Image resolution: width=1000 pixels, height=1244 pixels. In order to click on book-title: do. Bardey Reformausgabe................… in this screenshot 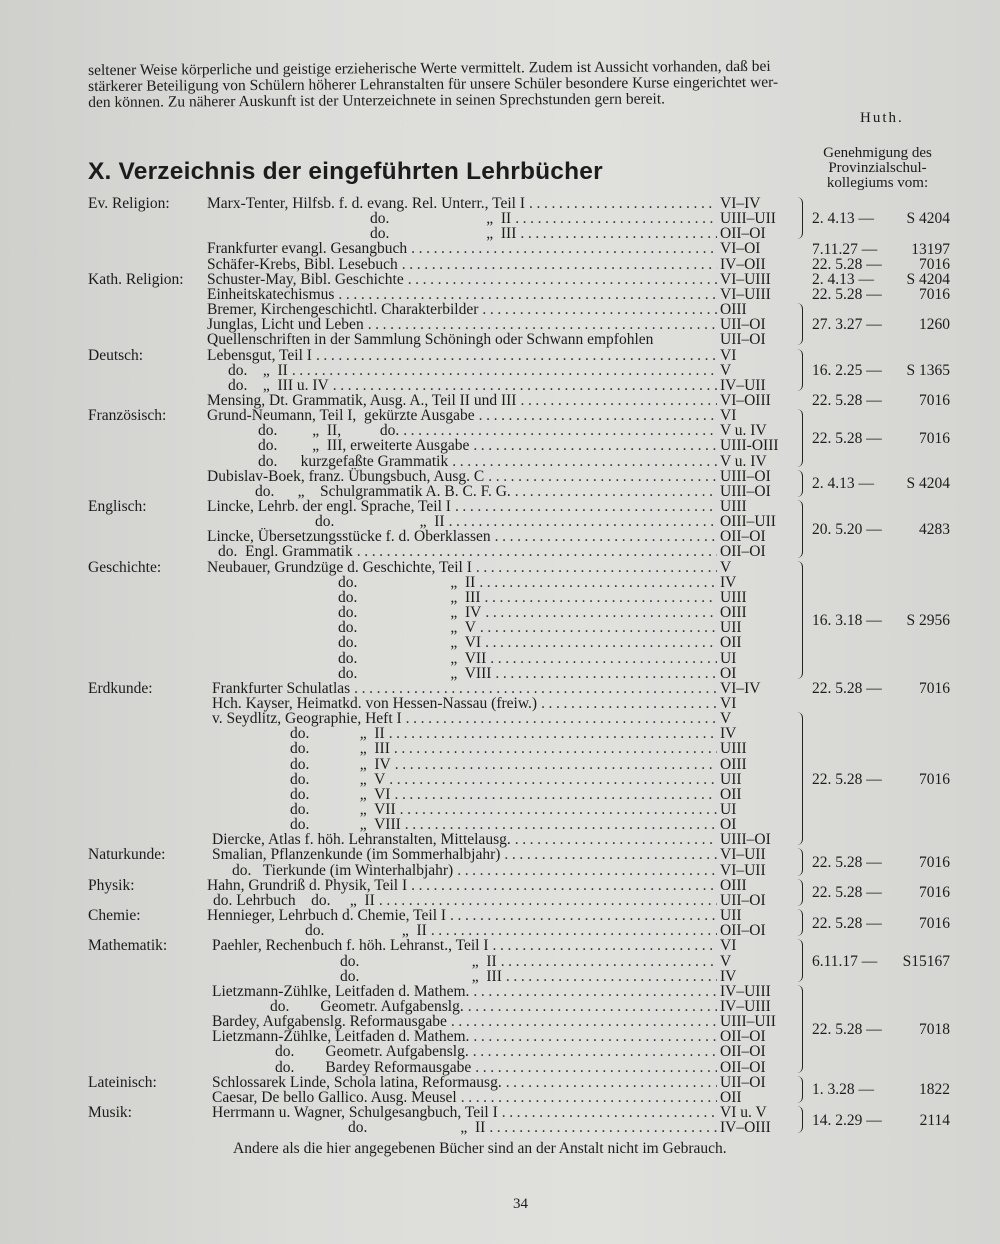, I will do `click(496, 1067)`.